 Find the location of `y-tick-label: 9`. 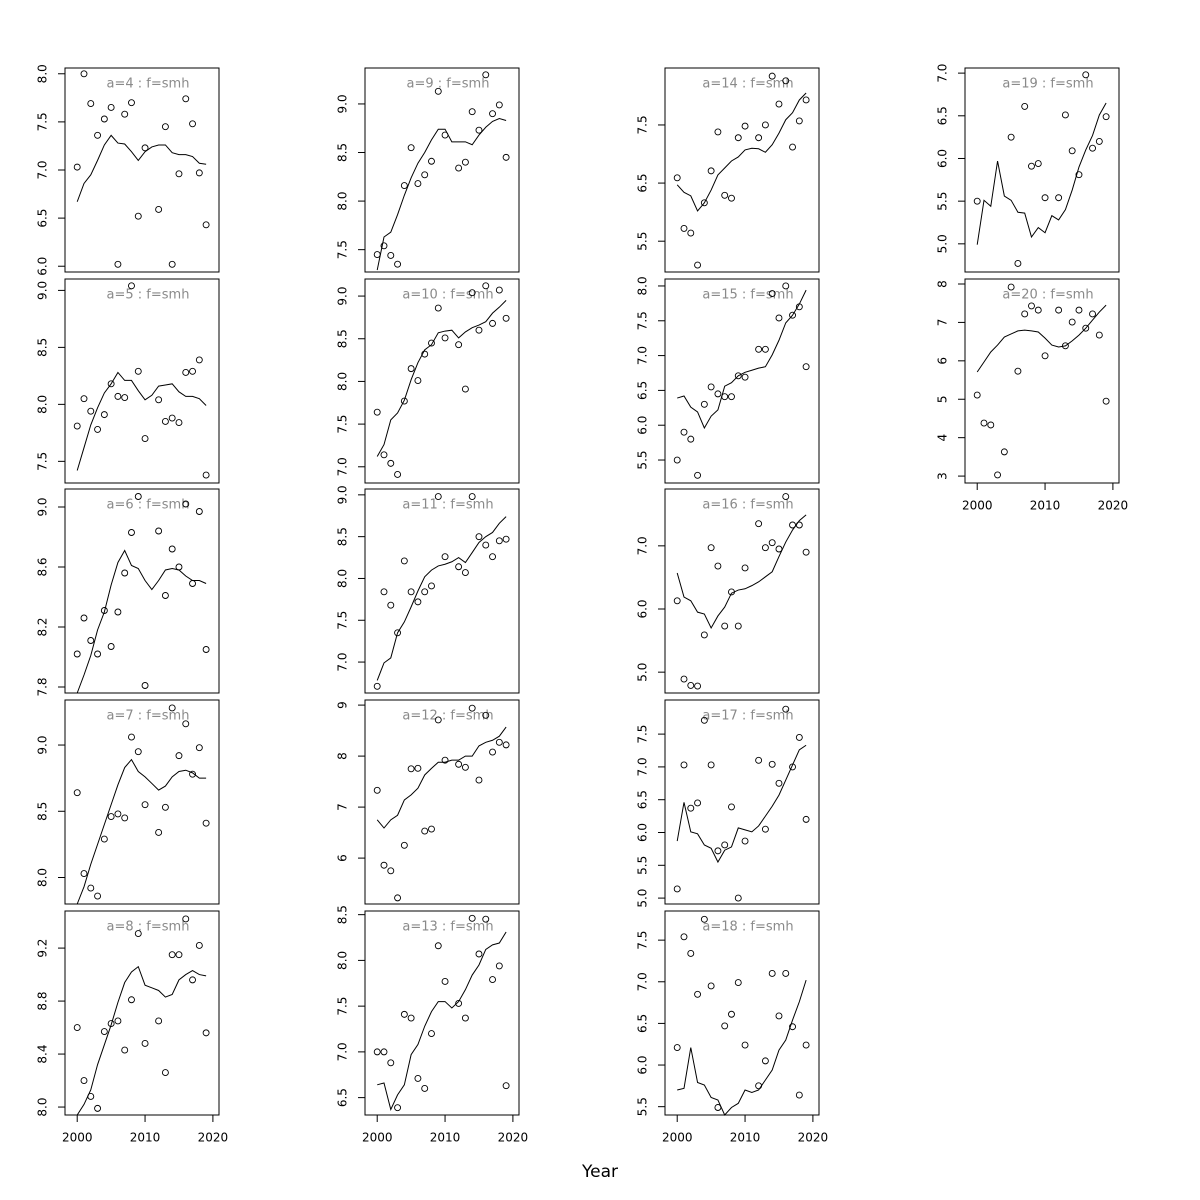

y-tick-label: 9 is located at coordinates (343, 705).